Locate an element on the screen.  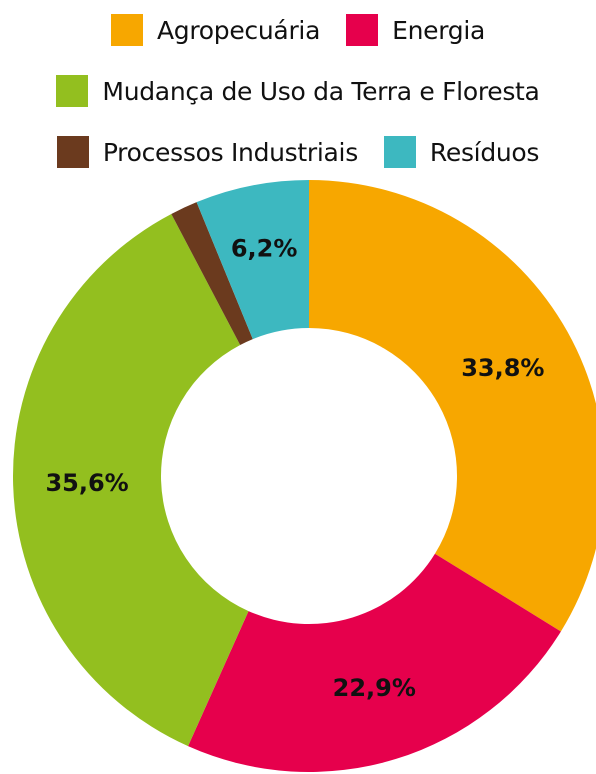
legend-item-agropecuaria: Agropecuária is located at coordinates (215, 30).